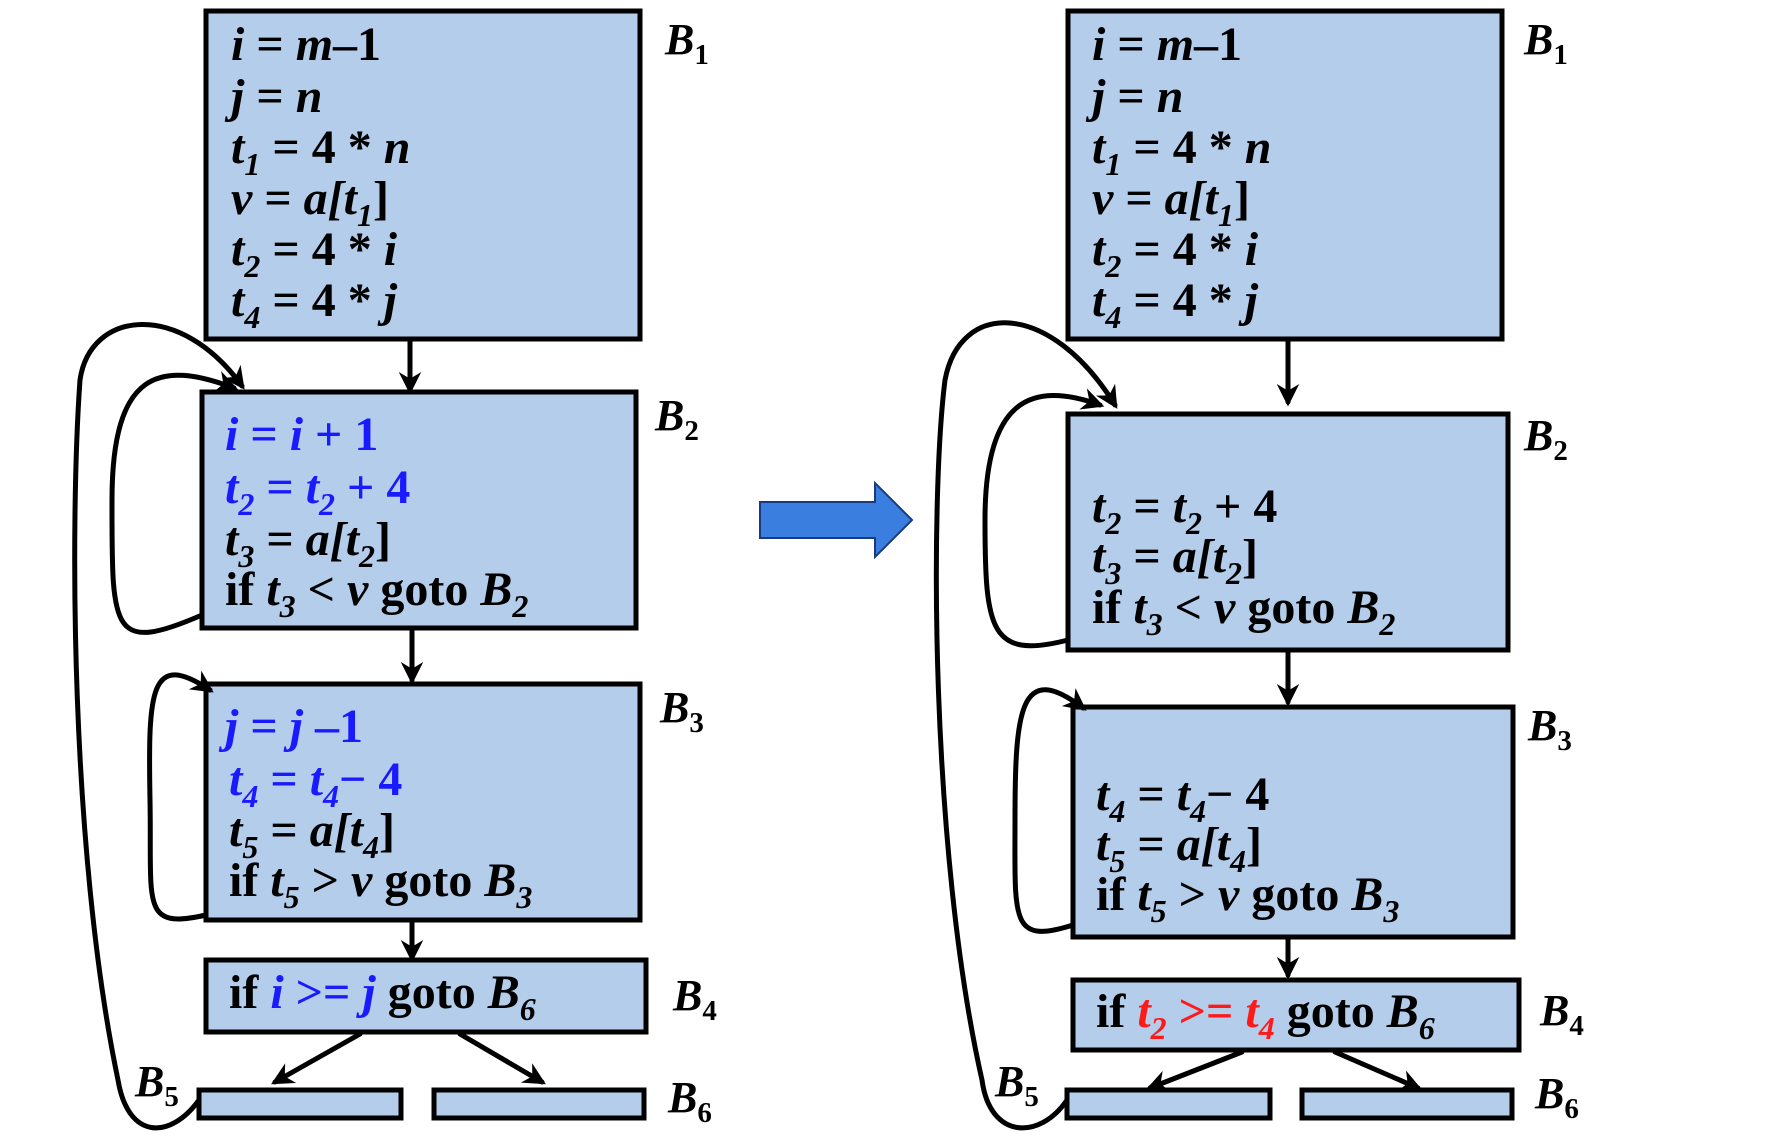 This screenshot has height=1141, width=1766. Describe the element at coordinates (1243, 611) in the screenshot. I see `right-b2-line4: if t3 < v goto B2` at that location.